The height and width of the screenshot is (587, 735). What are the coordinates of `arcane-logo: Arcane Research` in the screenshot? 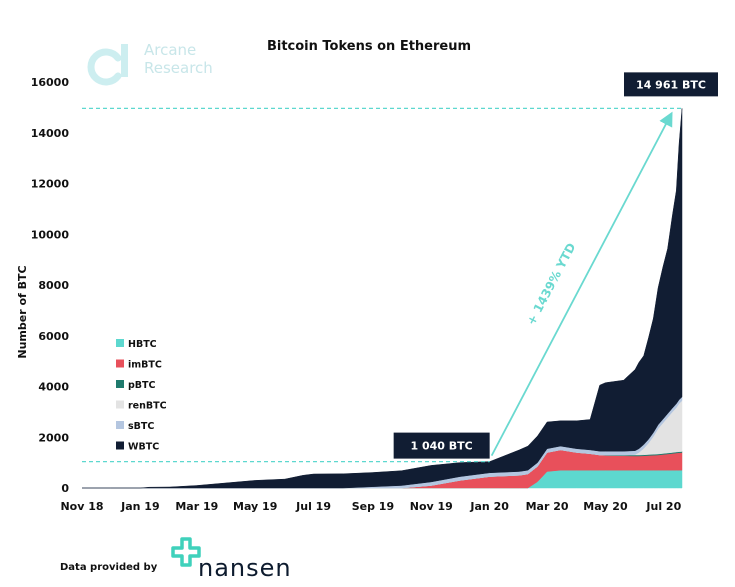 It's located at (150, 63).